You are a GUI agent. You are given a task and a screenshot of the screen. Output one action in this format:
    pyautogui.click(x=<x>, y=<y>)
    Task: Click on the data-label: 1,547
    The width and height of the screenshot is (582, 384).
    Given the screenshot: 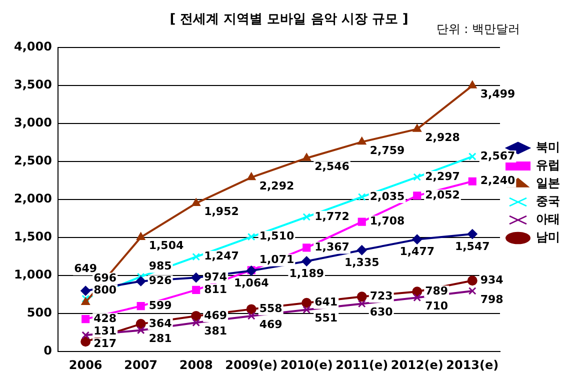 What is the action you would take?
    pyautogui.click(x=472, y=246)
    